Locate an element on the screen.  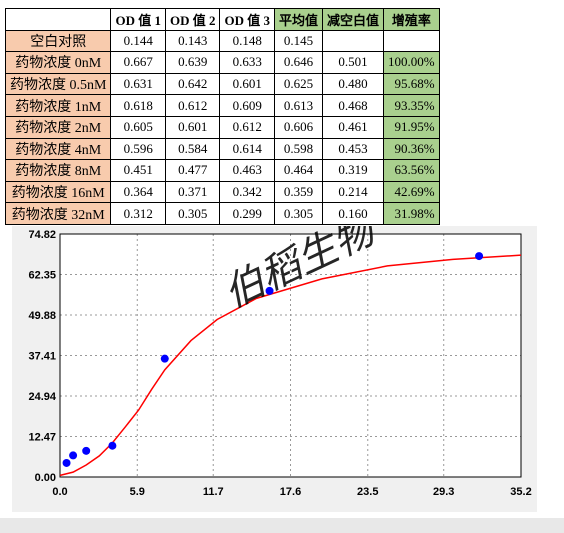
y-tick-label: 37.41 is located at coordinates (42, 357).